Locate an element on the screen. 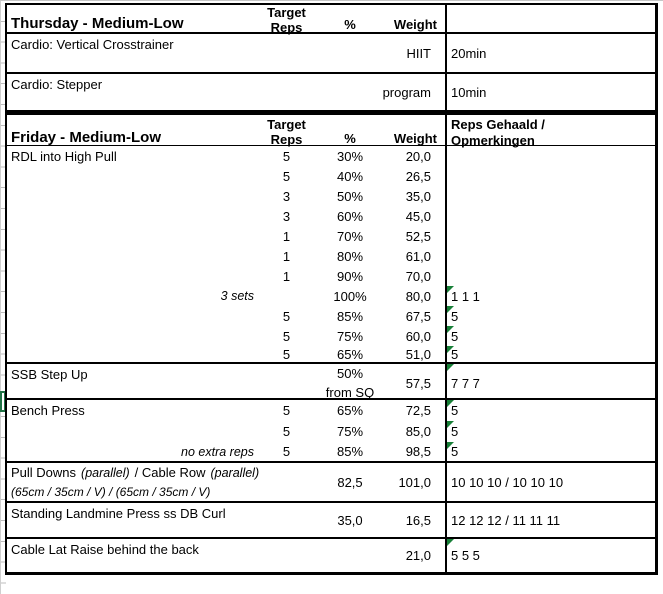 The height and width of the screenshot is (594, 663). weight-cell: 57,5 is located at coordinates (418, 383).